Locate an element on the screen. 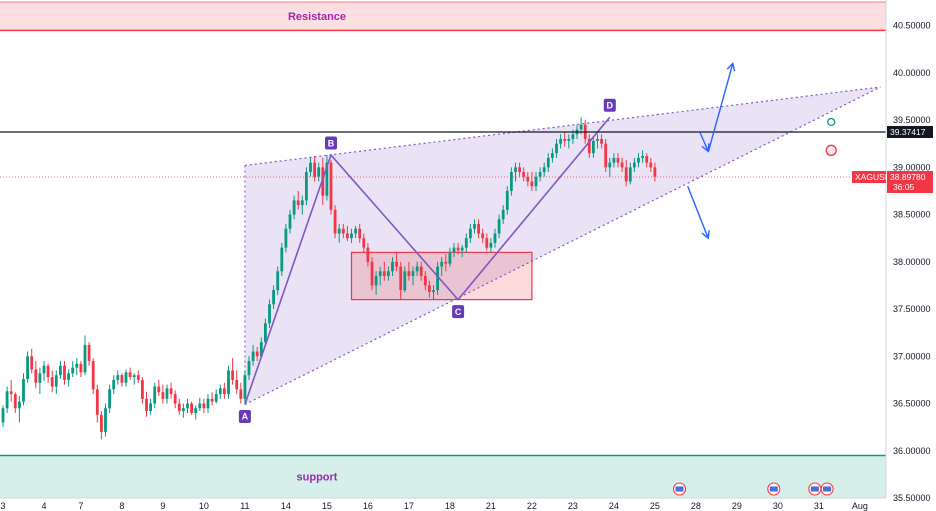 Image resolution: width=936 pixels, height=511 pixels. reference-price-tag-bg is located at coordinates (910, 131).